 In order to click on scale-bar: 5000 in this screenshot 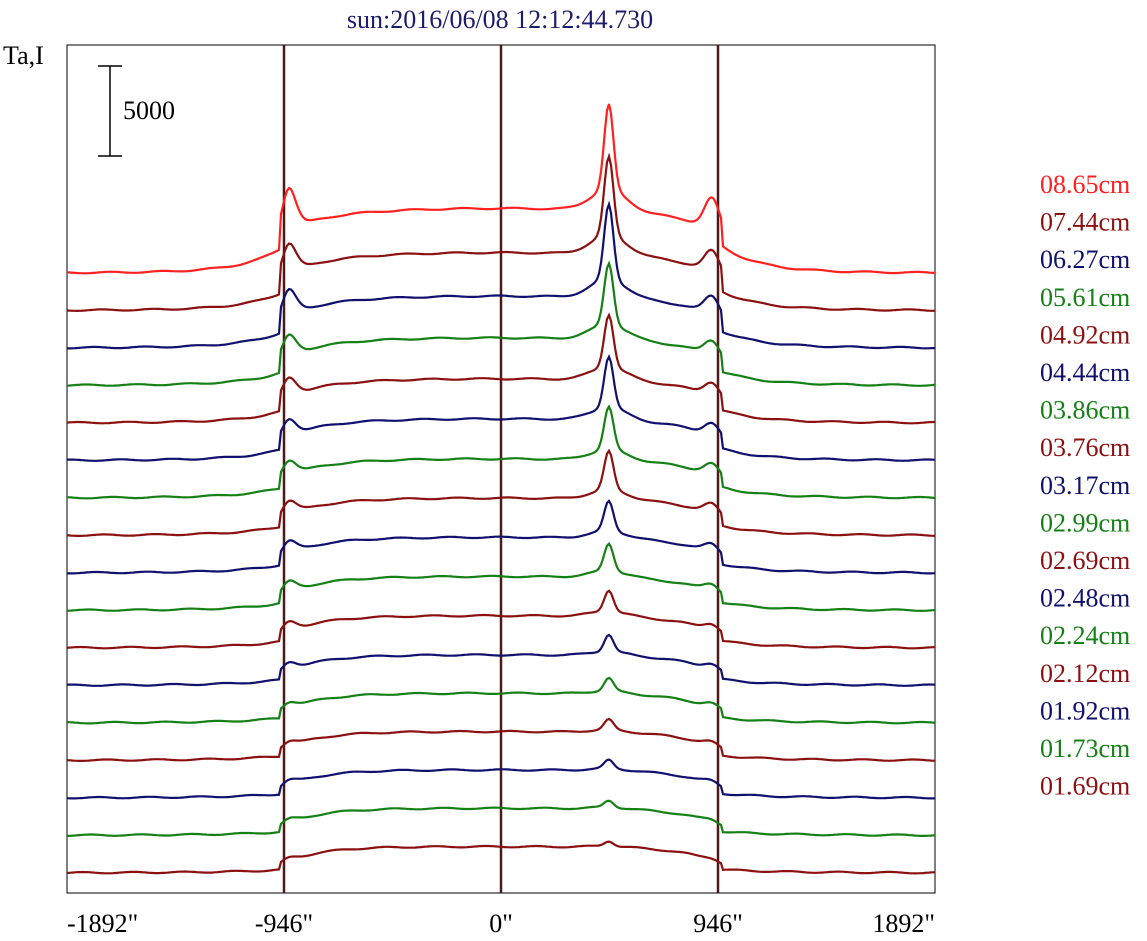, I will do `click(136, 111)`.